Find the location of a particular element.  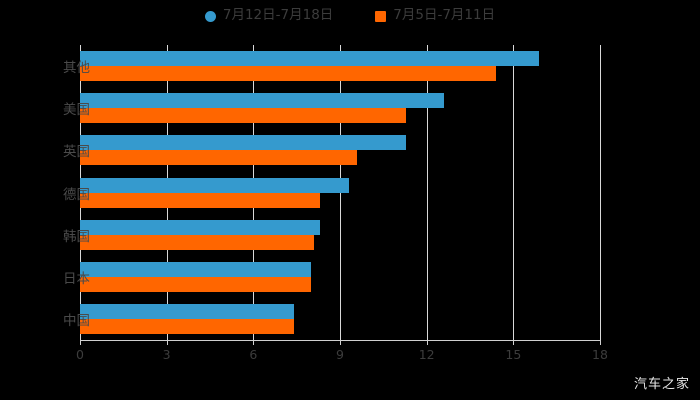

legend-square-orange-icon is located at coordinates (381, 16).